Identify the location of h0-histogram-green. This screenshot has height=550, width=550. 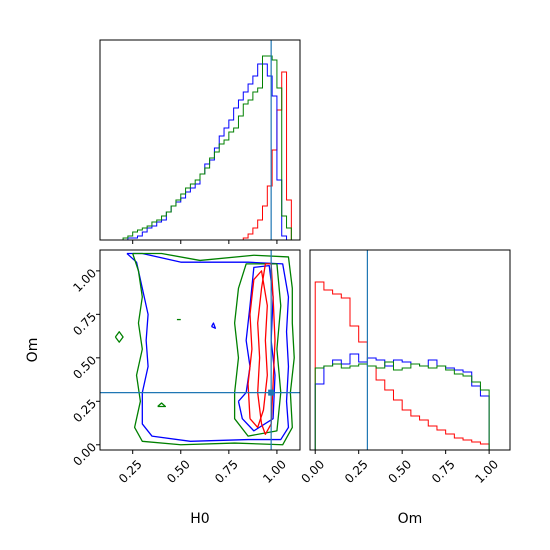
(200, 147).